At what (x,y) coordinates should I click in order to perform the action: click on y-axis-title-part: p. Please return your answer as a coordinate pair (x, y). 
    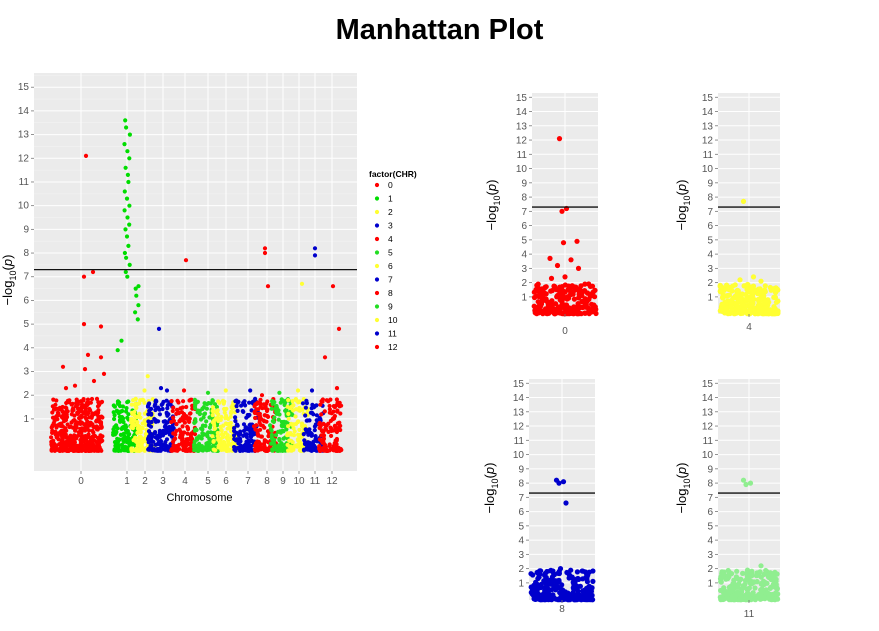
    Looking at the image, I should click on (491, 188).